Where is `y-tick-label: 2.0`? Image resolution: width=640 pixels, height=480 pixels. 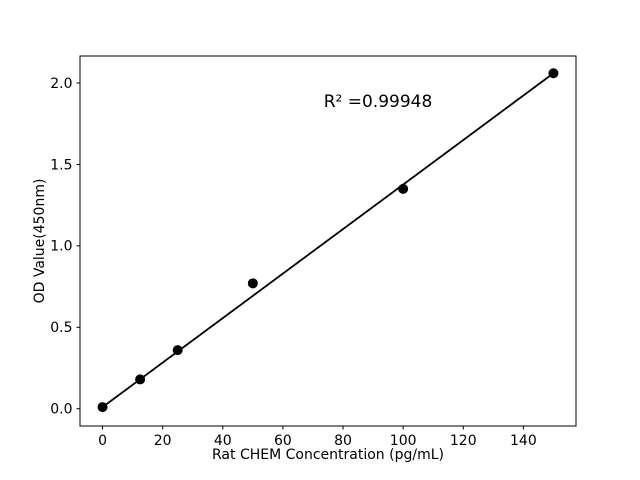 y-tick-label: 2.0 is located at coordinates (61, 84).